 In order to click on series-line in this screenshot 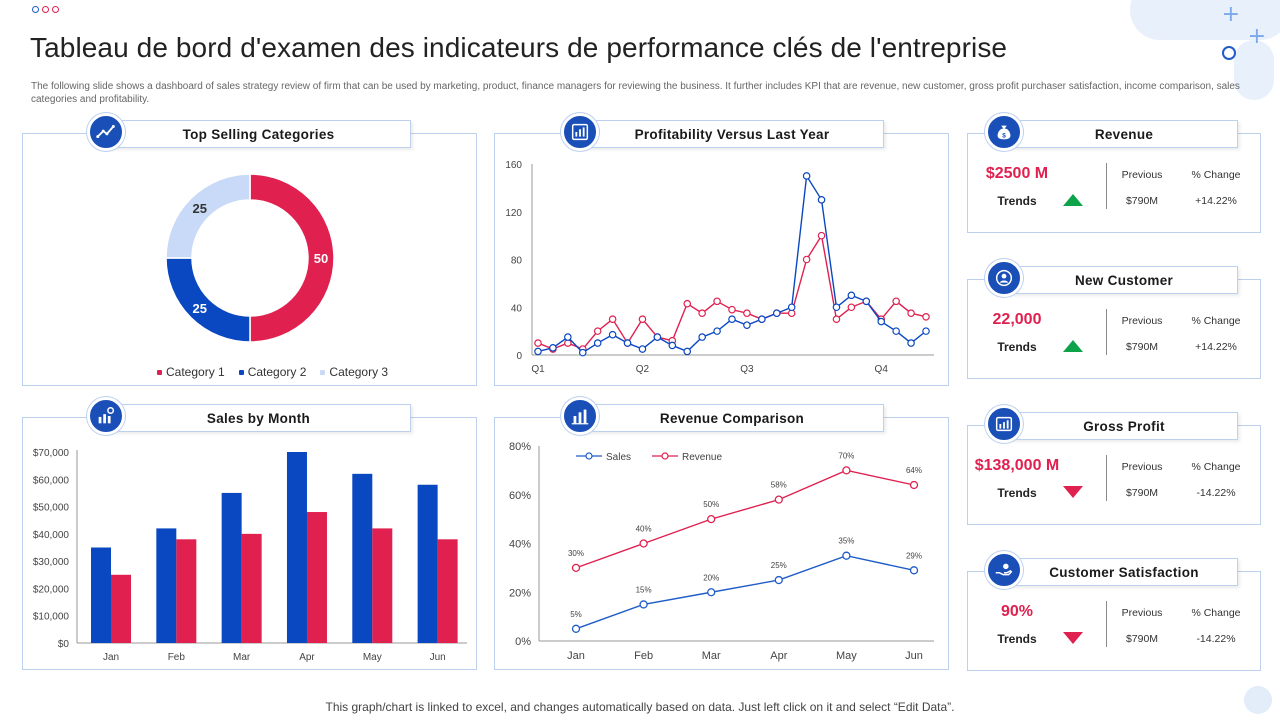, I will do `click(745, 592)`.